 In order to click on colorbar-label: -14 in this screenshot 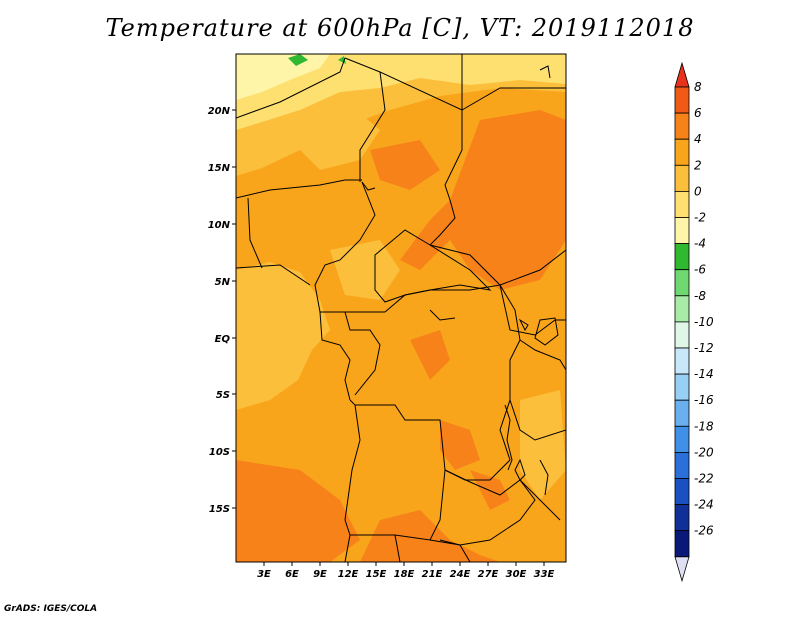, I will do `click(704, 374)`.